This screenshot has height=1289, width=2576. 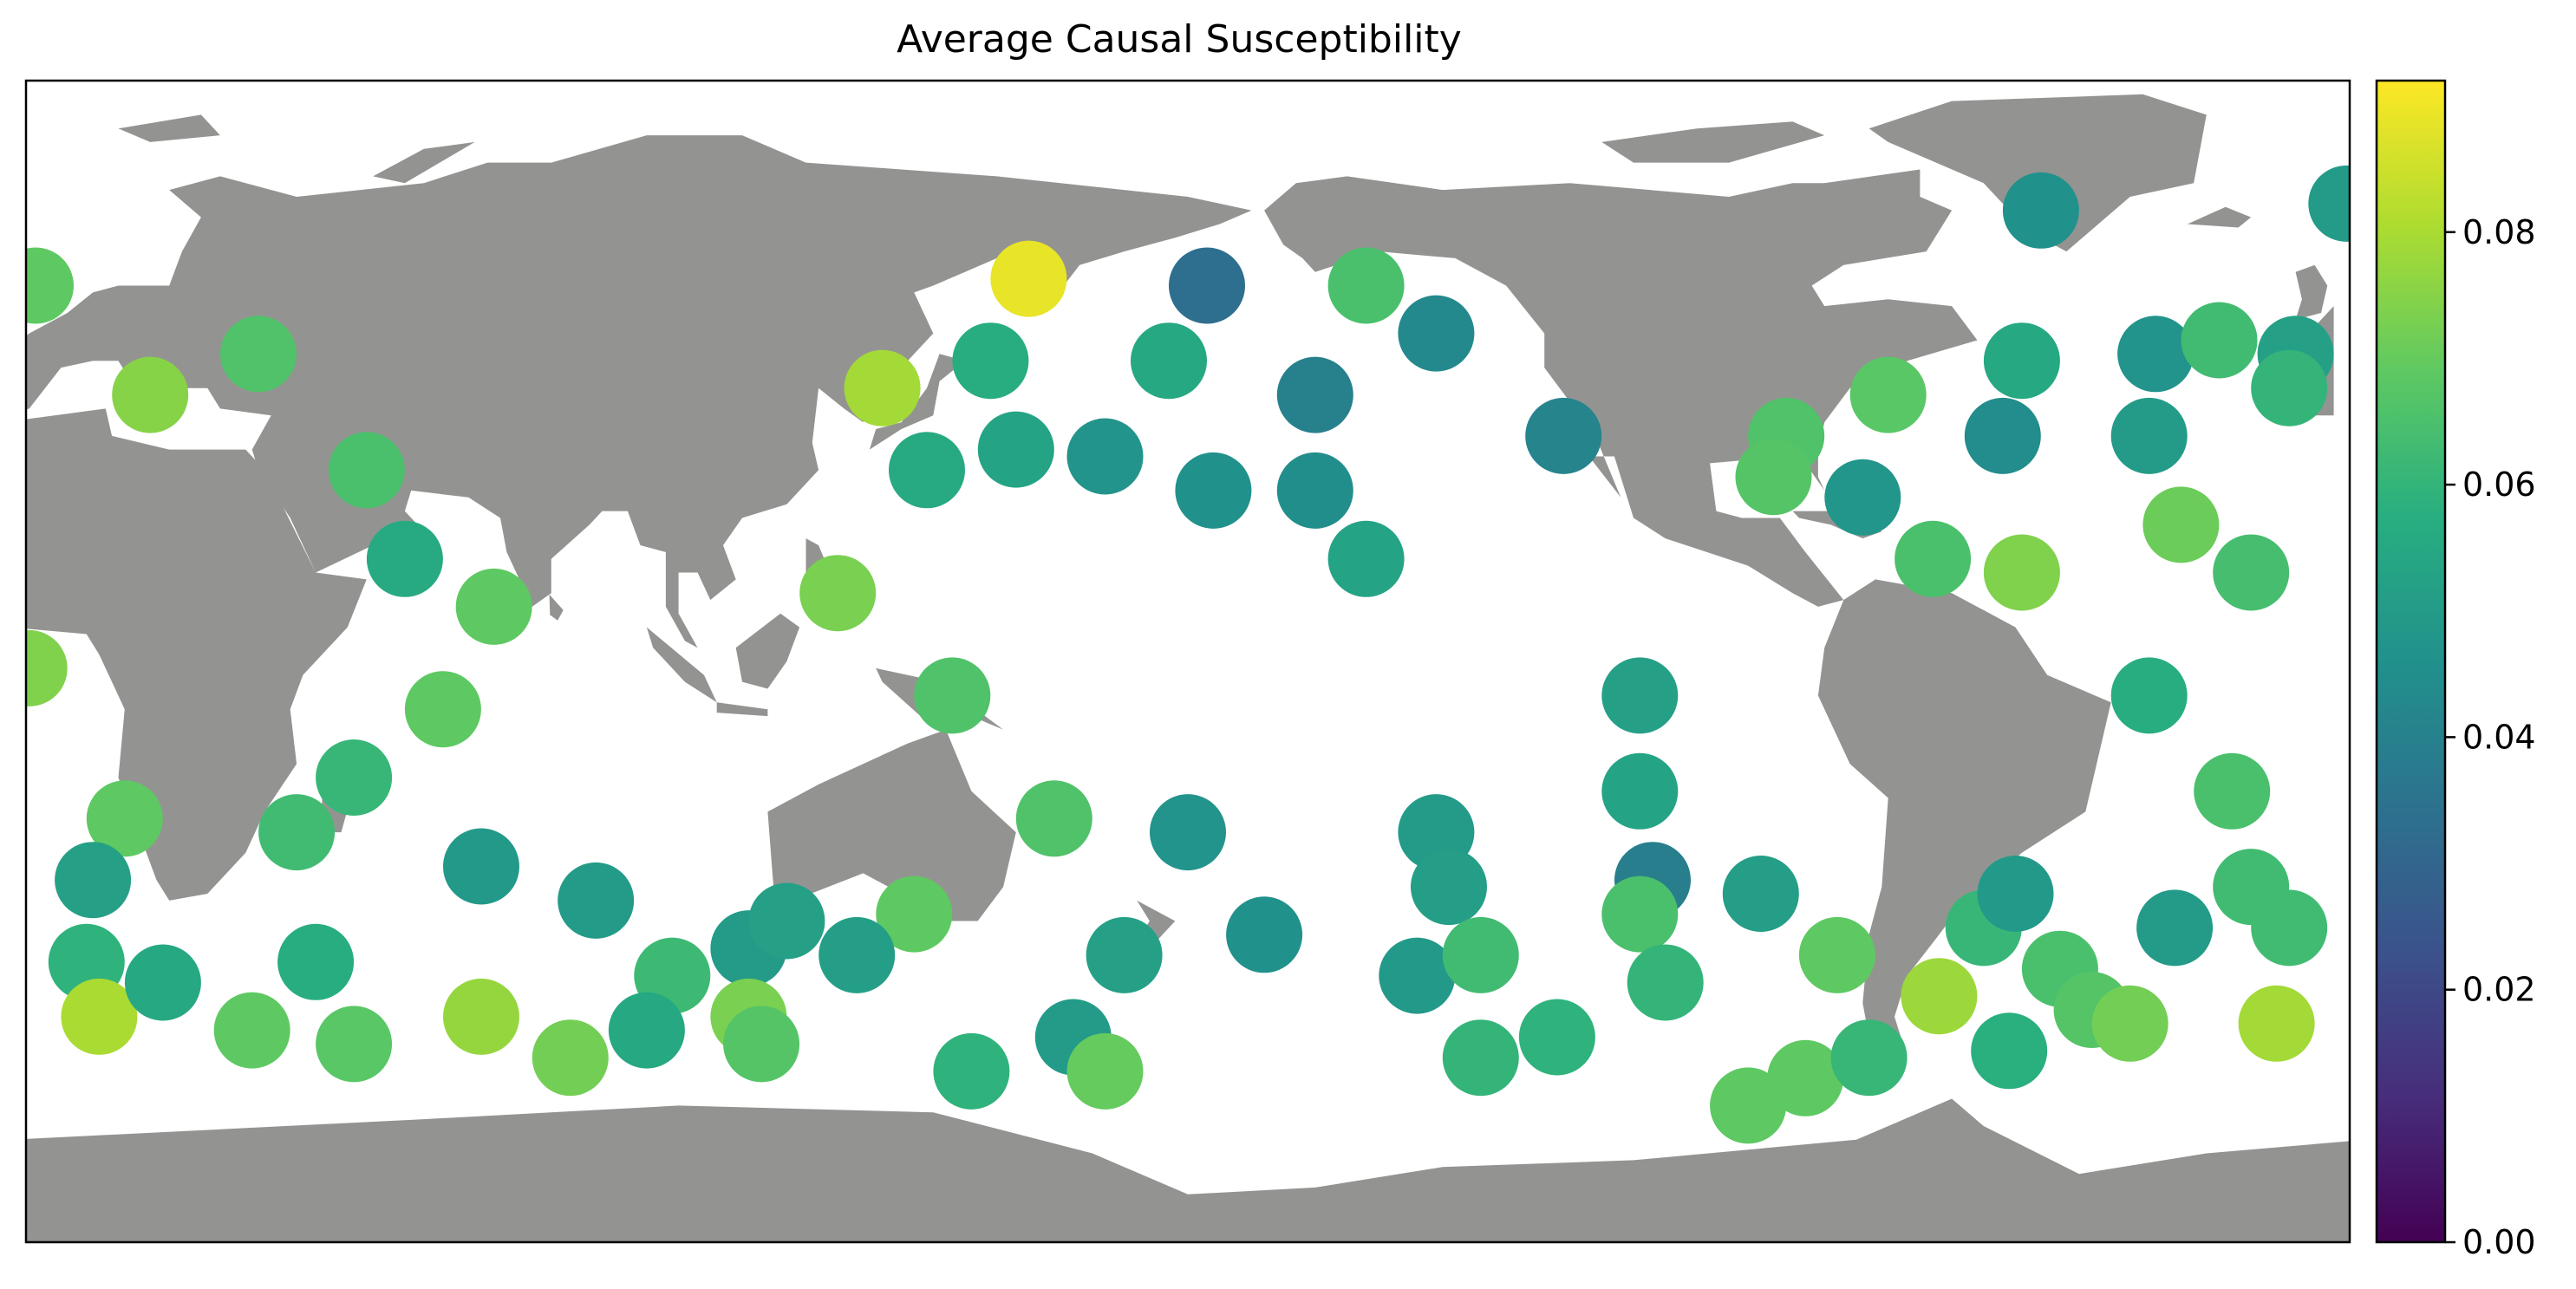 I want to click on chart-title: Average Causal Susceptibility, so click(x=1179, y=39).